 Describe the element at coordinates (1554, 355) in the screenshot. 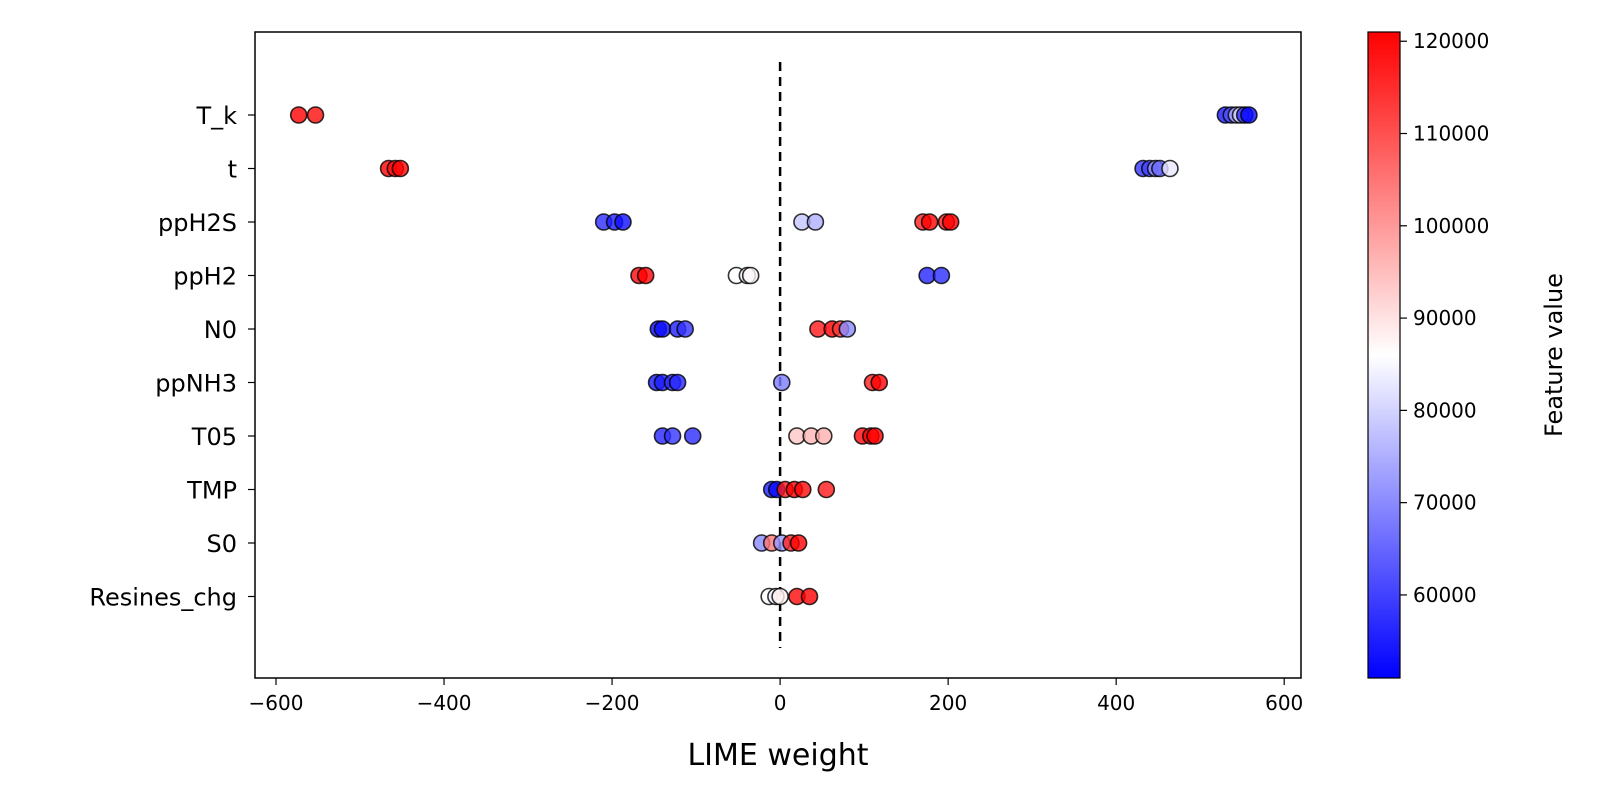

I see `colorbar-title: Feature value` at that location.